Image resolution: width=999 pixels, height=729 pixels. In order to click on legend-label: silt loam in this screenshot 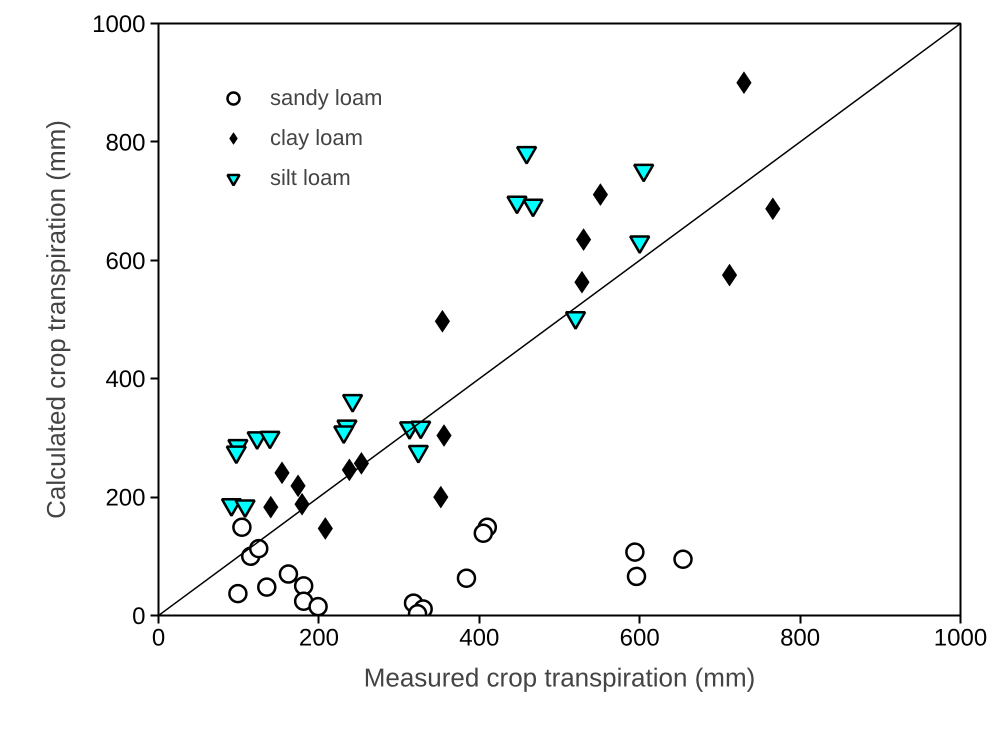, I will do `click(310, 178)`.